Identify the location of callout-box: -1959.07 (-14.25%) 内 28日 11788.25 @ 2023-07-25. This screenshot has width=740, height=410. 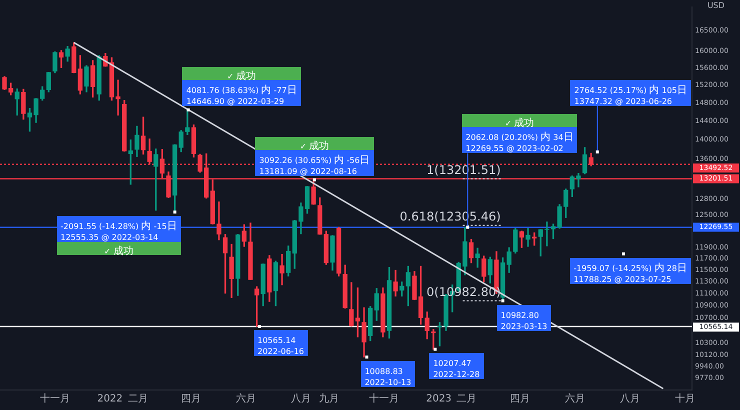
(630, 271).